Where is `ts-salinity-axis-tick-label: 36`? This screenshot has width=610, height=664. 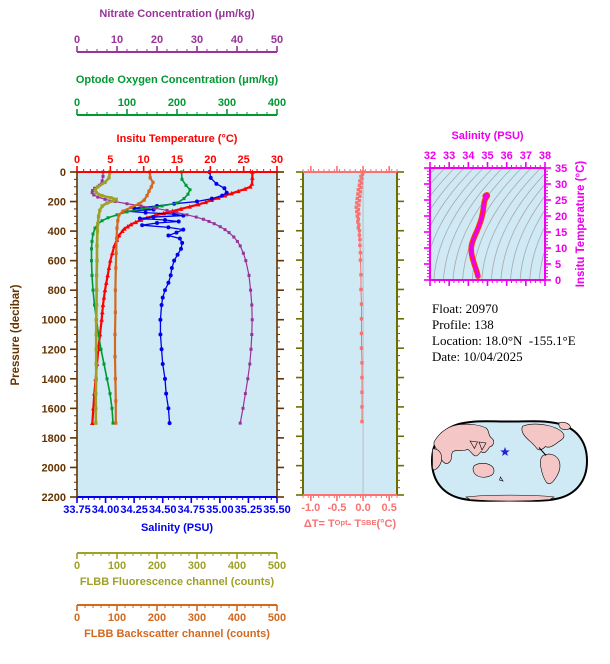
ts-salinity-axis-tick-label: 36 is located at coordinates (507, 156).